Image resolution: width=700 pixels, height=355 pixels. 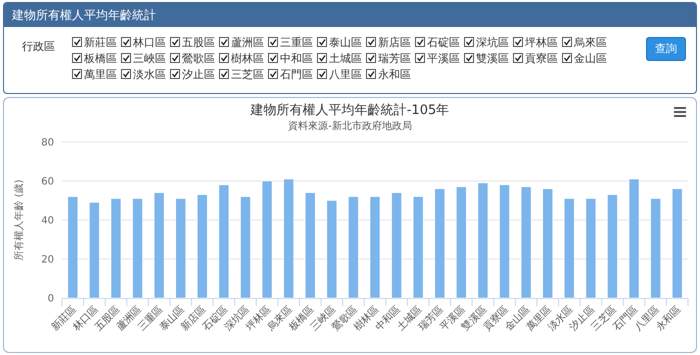 What do you see at coordinates (296, 42) in the screenshot?
I see `text: 三重區` at bounding box center [296, 42].